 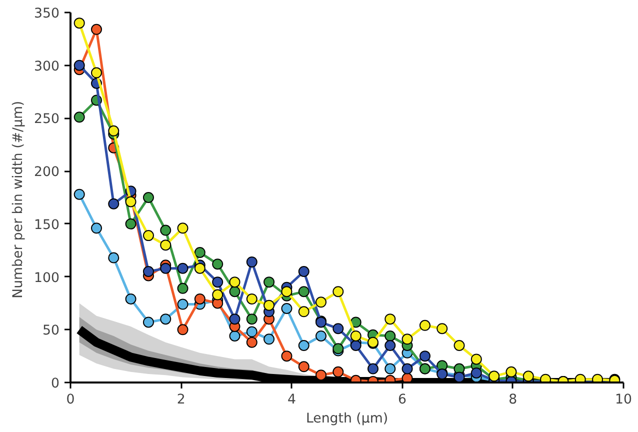 I want to click on x-tick-label: 4, so click(x=291, y=400).